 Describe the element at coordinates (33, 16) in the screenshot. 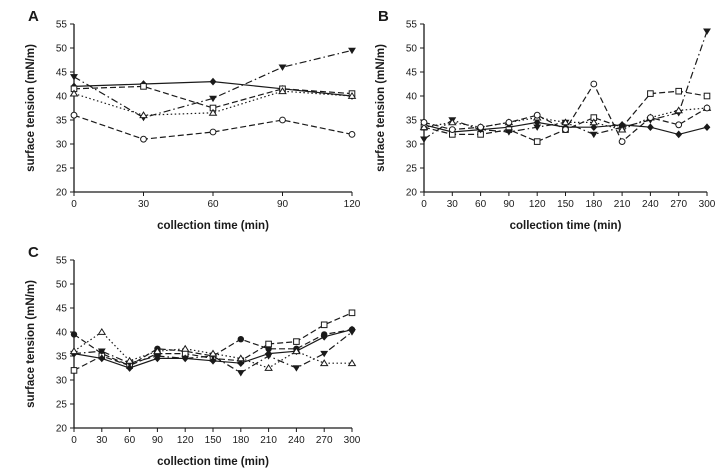

I see `panel-a-label: A` at that location.